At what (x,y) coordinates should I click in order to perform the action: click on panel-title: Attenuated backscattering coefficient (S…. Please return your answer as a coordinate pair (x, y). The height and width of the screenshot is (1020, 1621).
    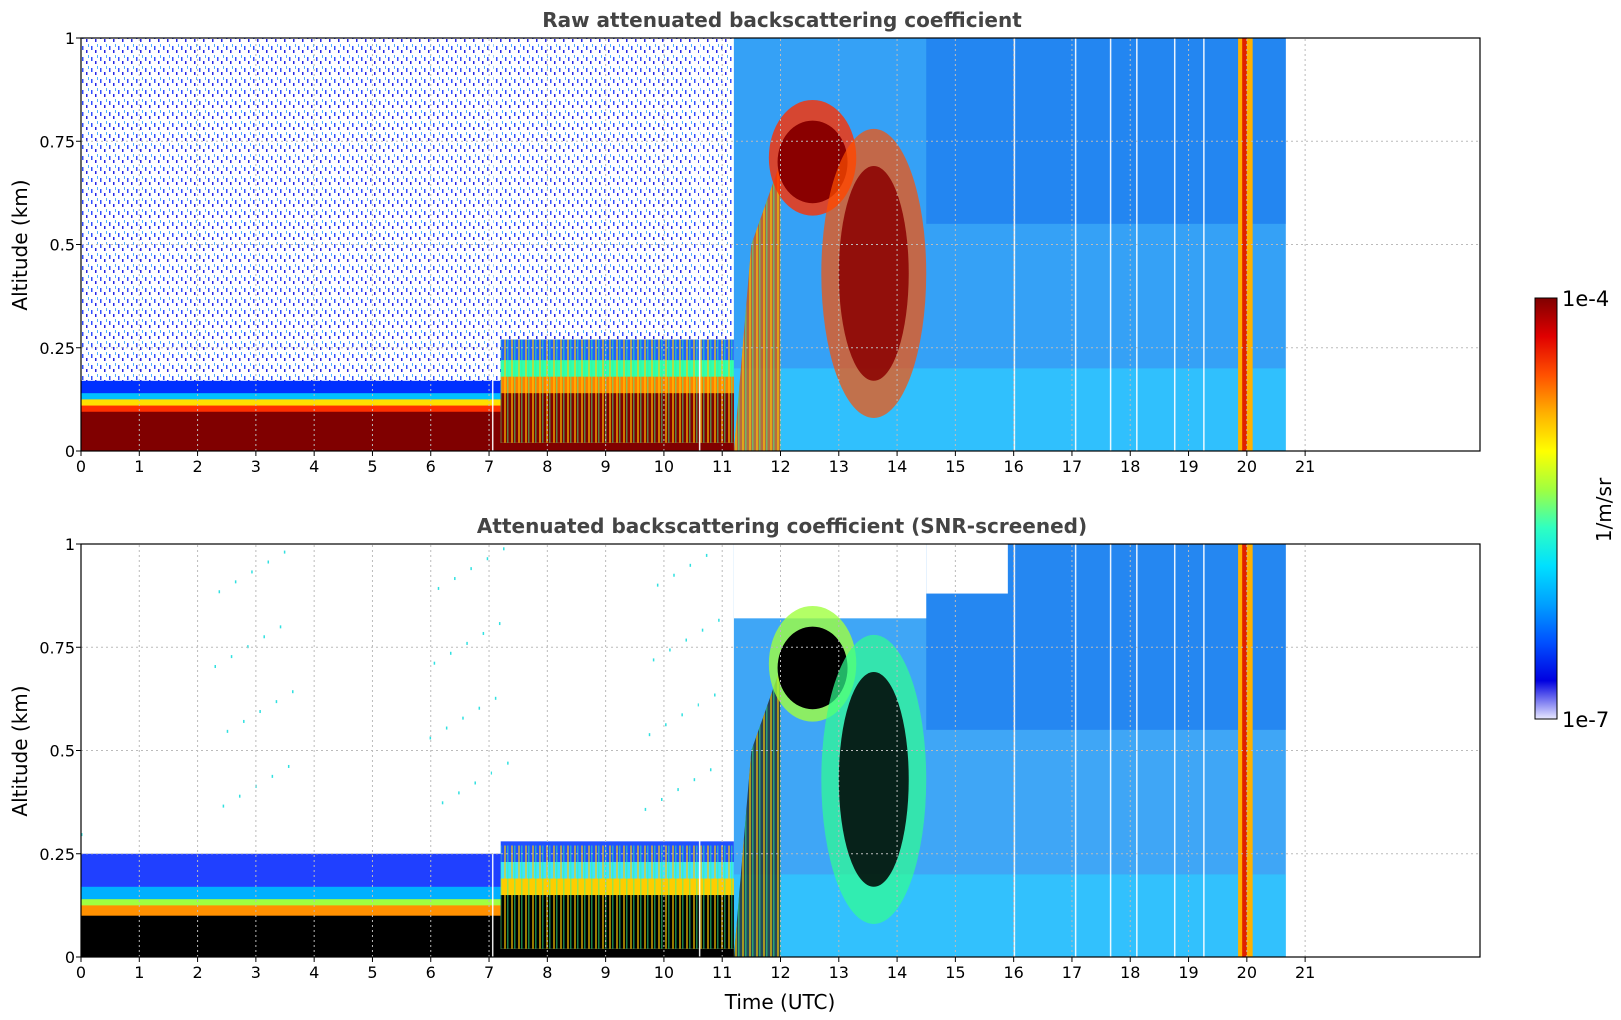
    Looking at the image, I should click on (782, 526).